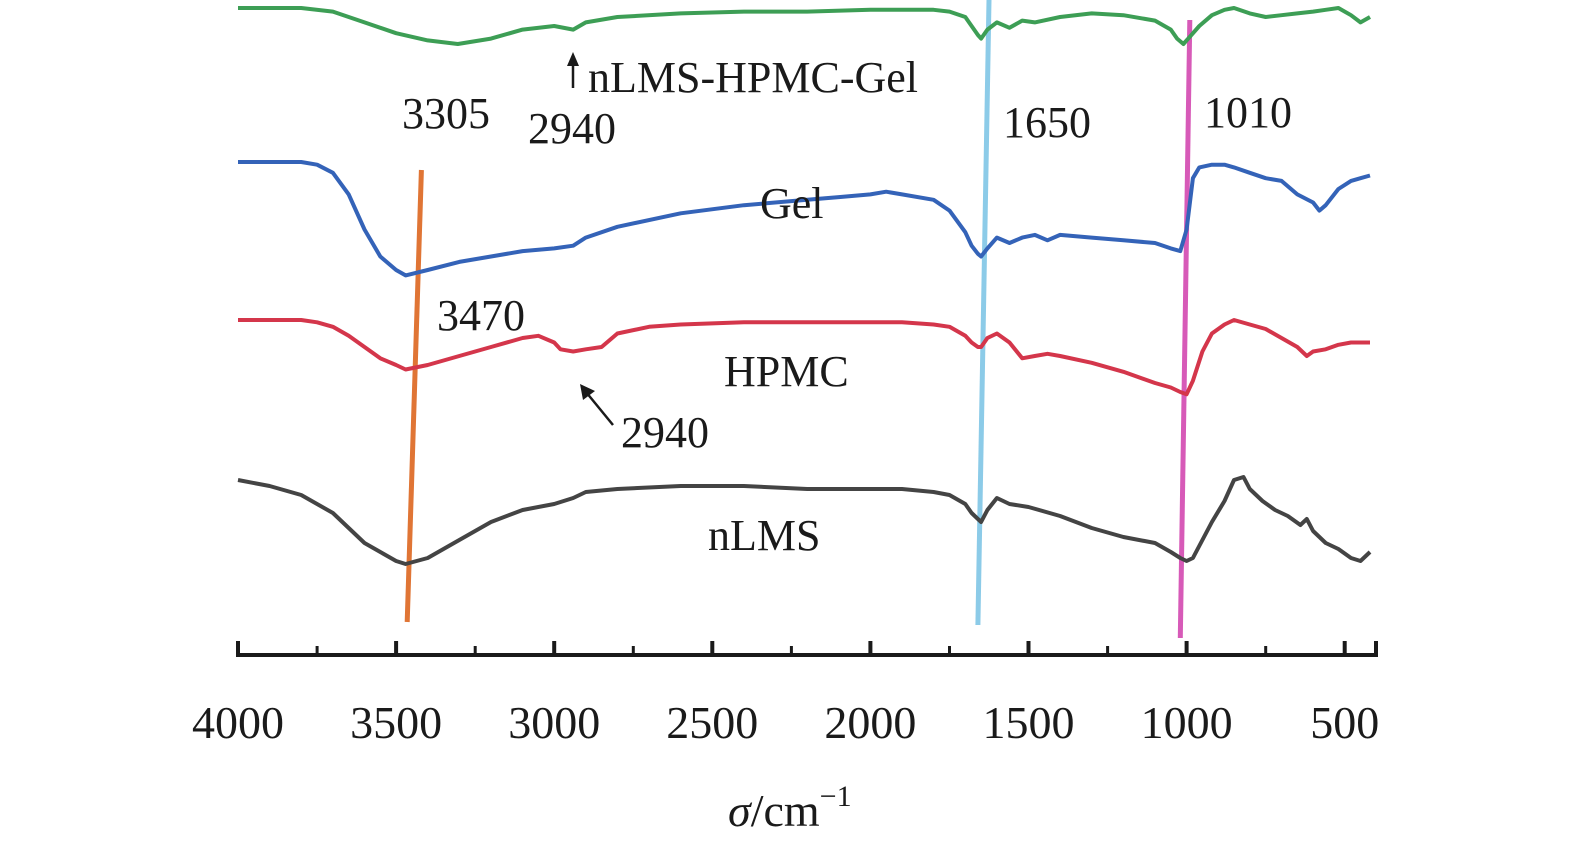 The width and height of the screenshot is (1575, 848). What do you see at coordinates (481, 315) in the screenshot?
I see `annotation-3470: 3470` at bounding box center [481, 315].